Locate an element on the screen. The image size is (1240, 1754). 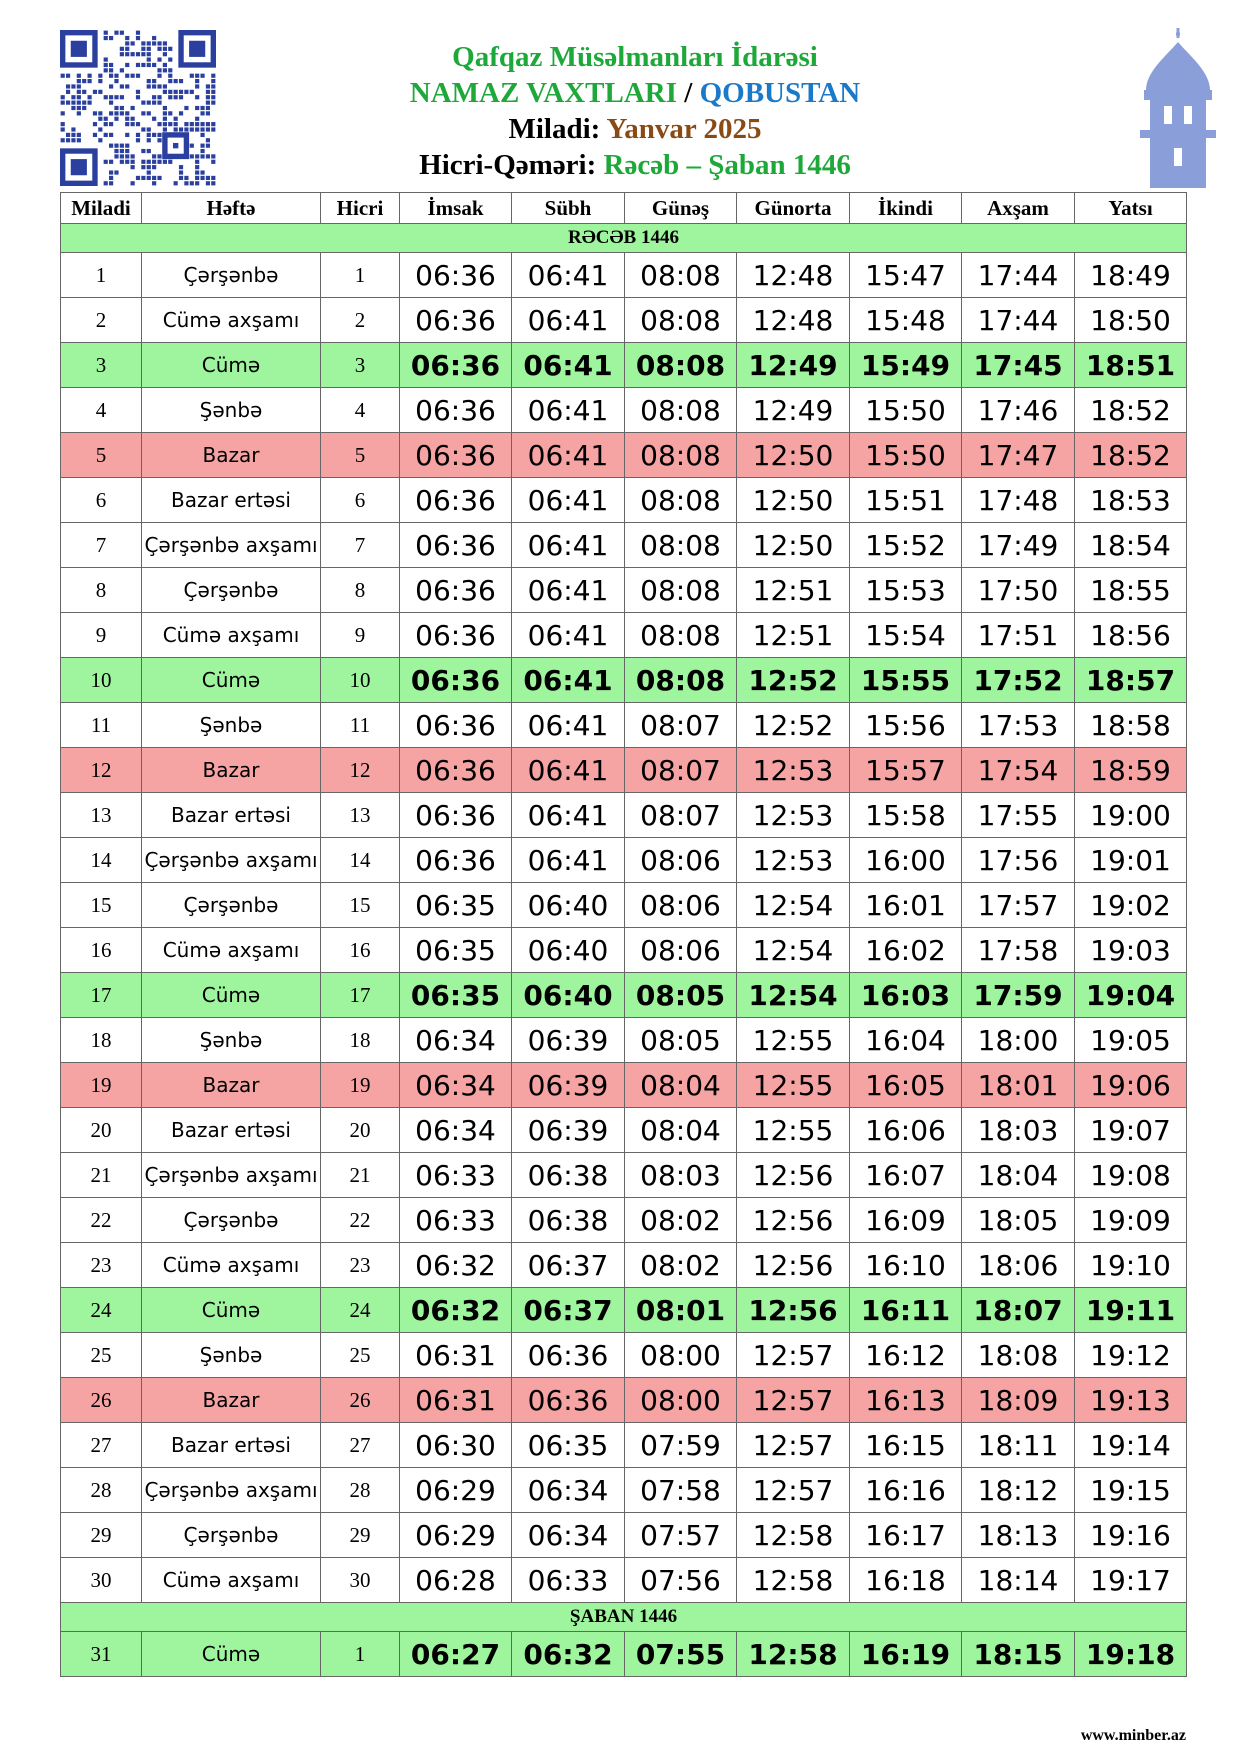
prayer-time: 18:57 is located at coordinates (1130, 680).